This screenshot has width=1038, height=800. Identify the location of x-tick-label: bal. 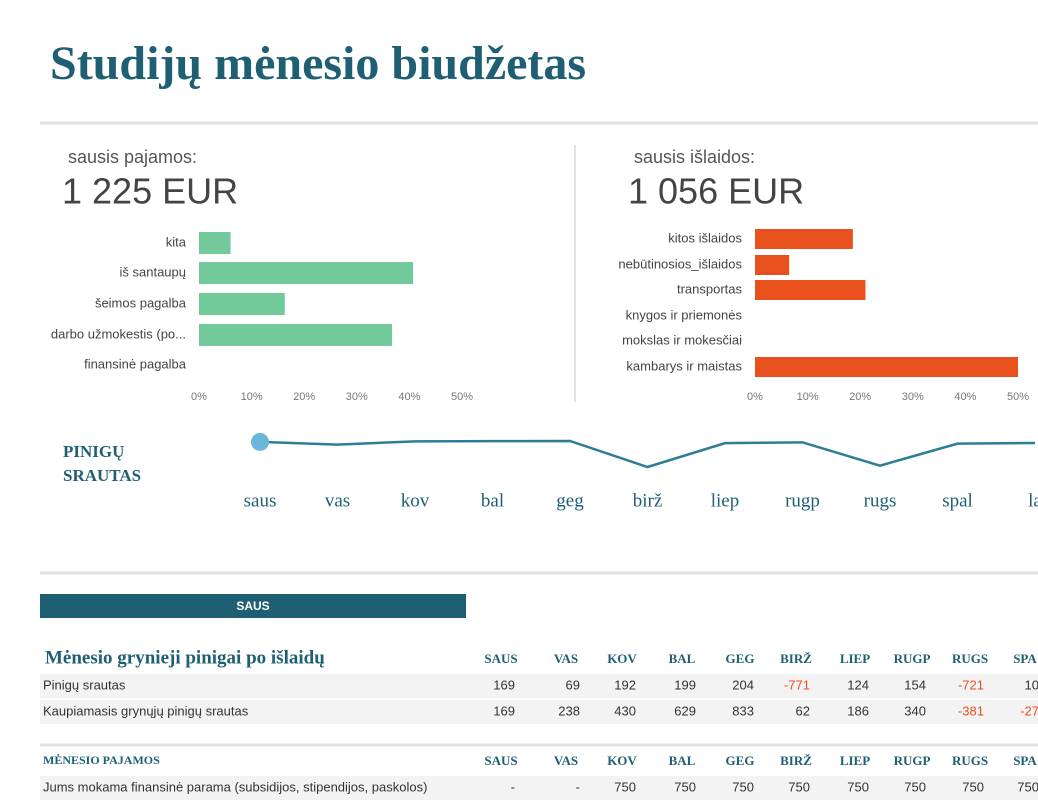
(492, 500).